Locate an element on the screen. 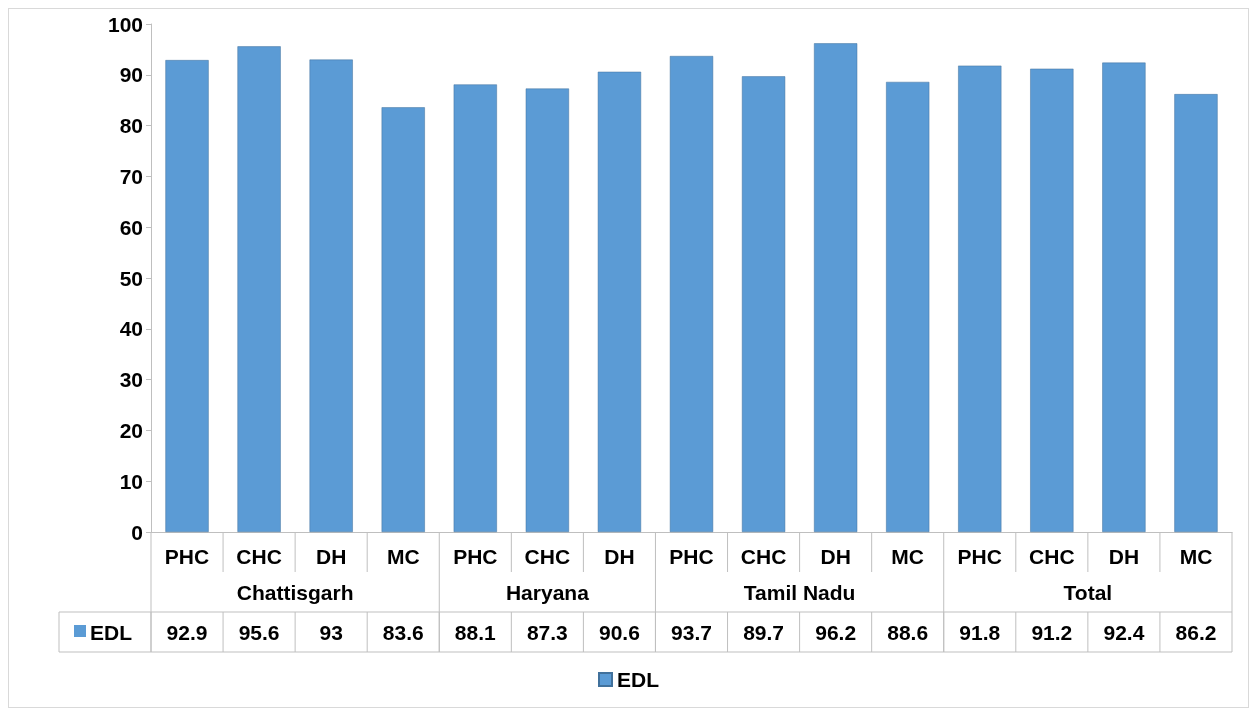  data-label: 93 is located at coordinates (331, 632).